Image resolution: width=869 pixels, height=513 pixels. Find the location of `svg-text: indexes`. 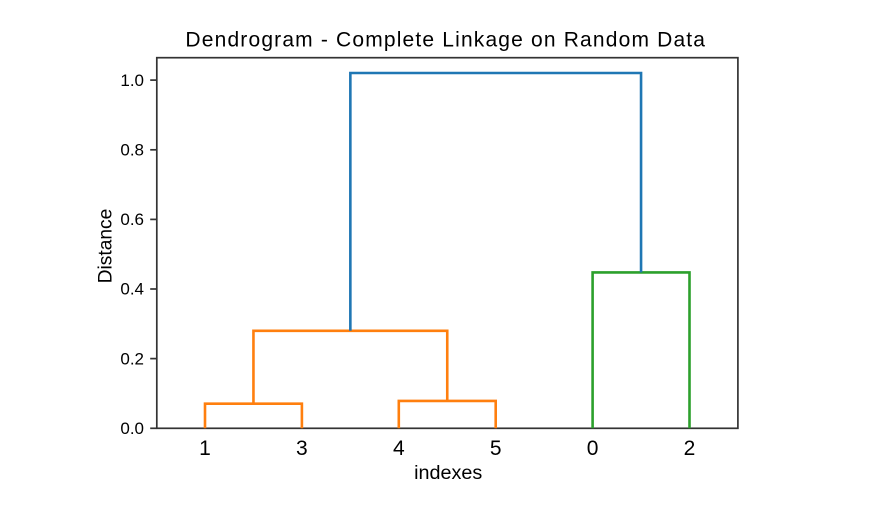

svg-text: indexes is located at coordinates (448, 473).